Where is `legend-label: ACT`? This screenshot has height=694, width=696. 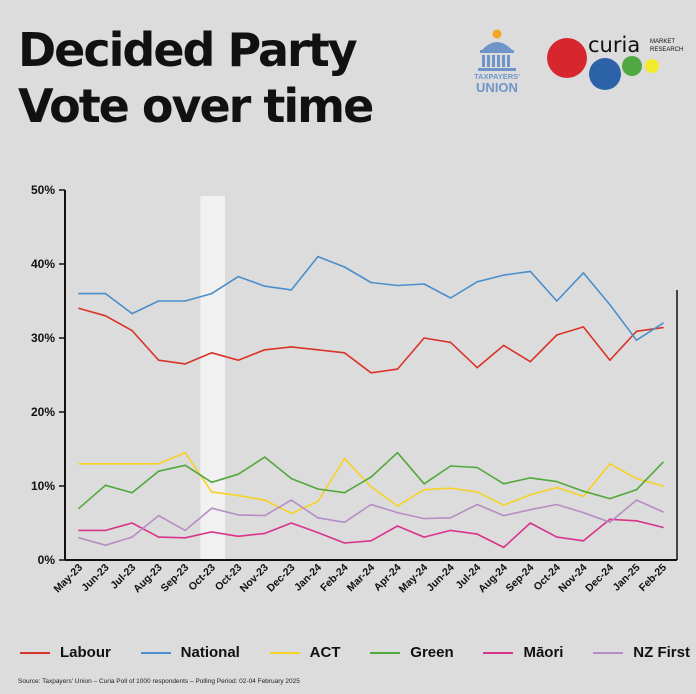 legend-label: ACT is located at coordinates (325, 652).